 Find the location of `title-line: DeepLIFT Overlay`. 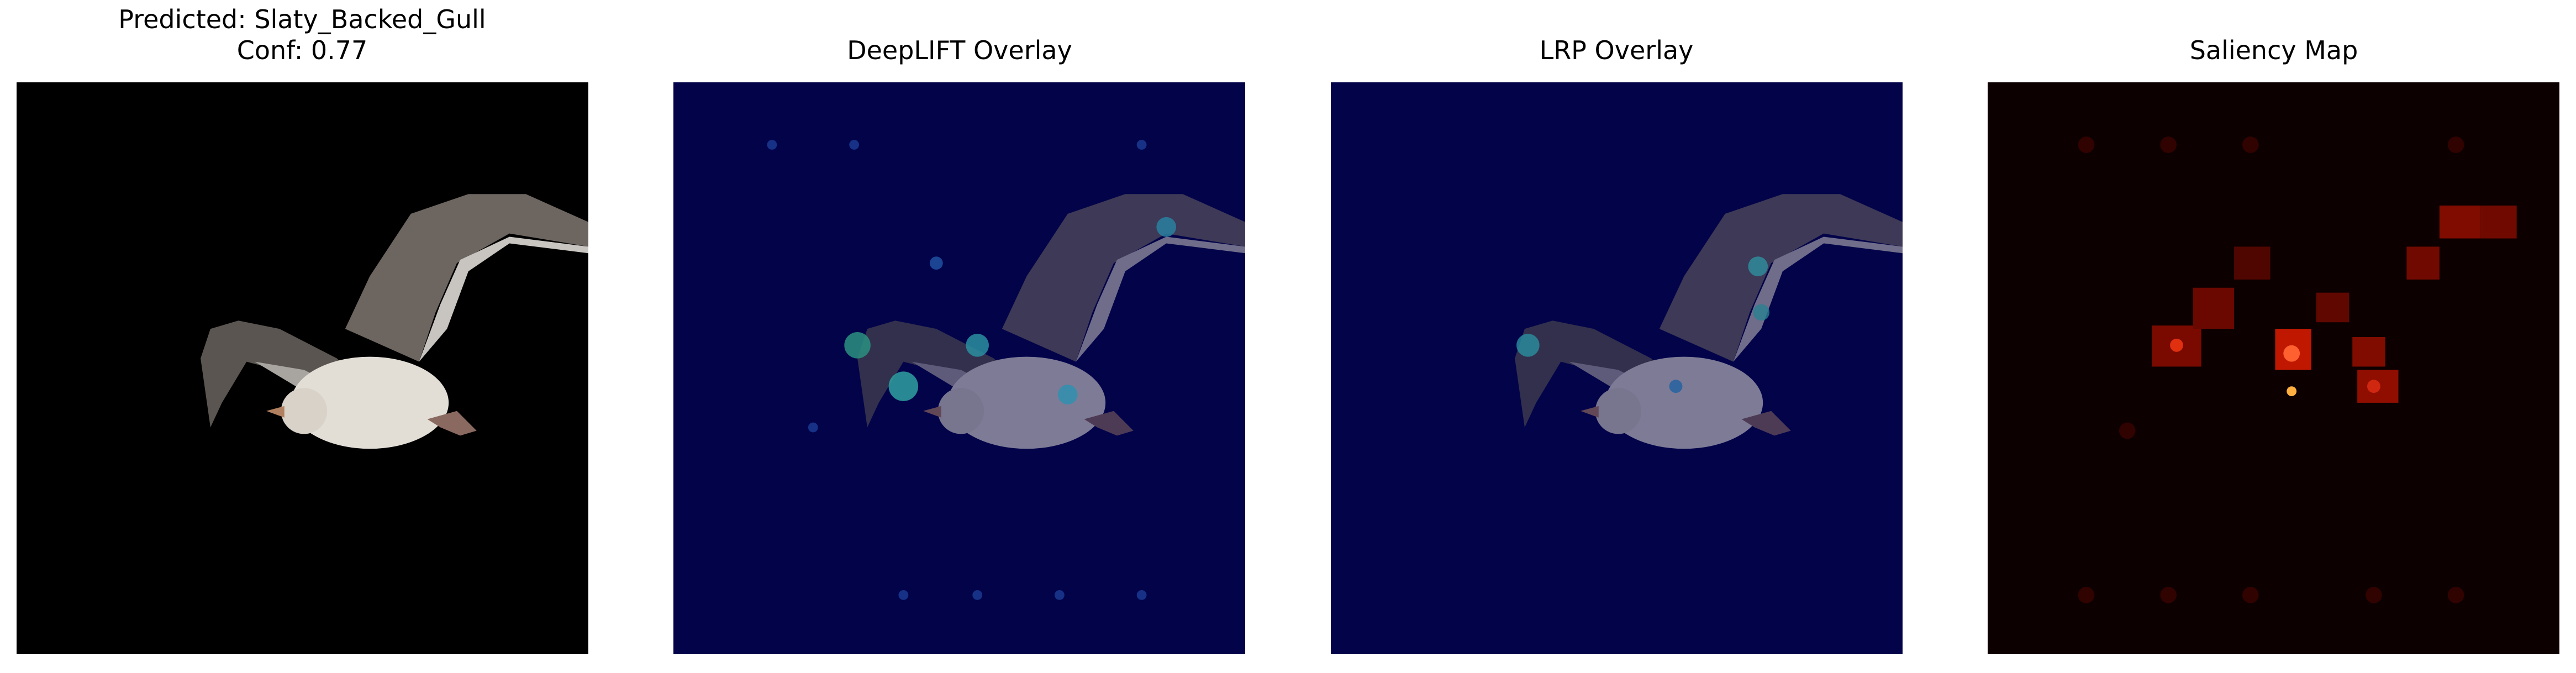

title-line: DeepLIFT Overlay is located at coordinates (959, 50).